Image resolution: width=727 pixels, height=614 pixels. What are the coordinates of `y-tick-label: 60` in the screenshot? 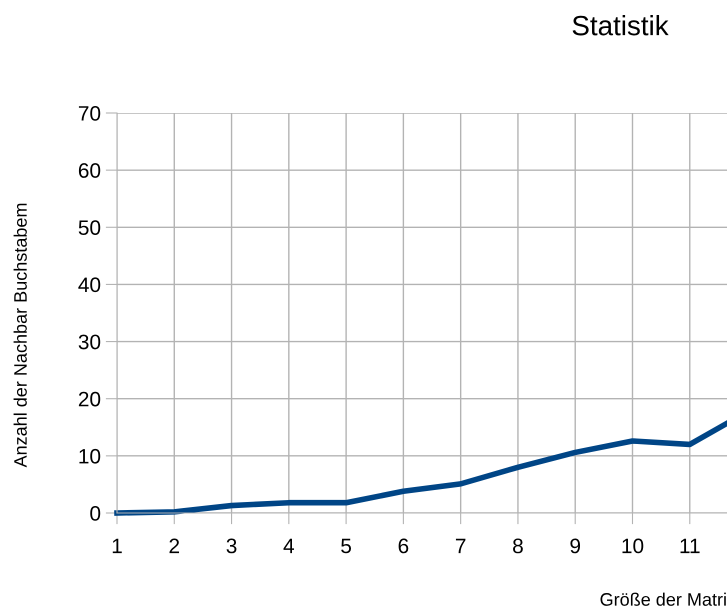 It's located at (89, 170).